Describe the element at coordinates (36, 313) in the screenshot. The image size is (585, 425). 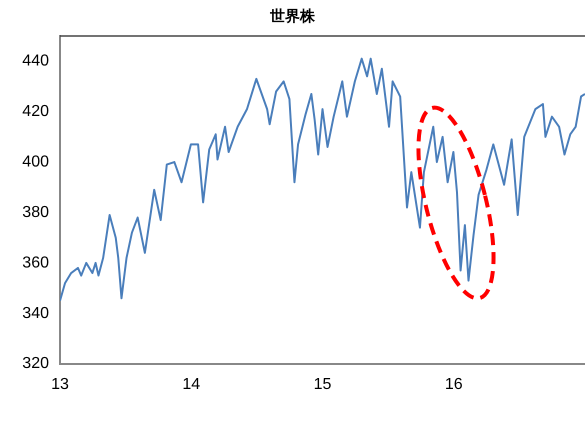
I see `y-tick-label: 340` at that location.